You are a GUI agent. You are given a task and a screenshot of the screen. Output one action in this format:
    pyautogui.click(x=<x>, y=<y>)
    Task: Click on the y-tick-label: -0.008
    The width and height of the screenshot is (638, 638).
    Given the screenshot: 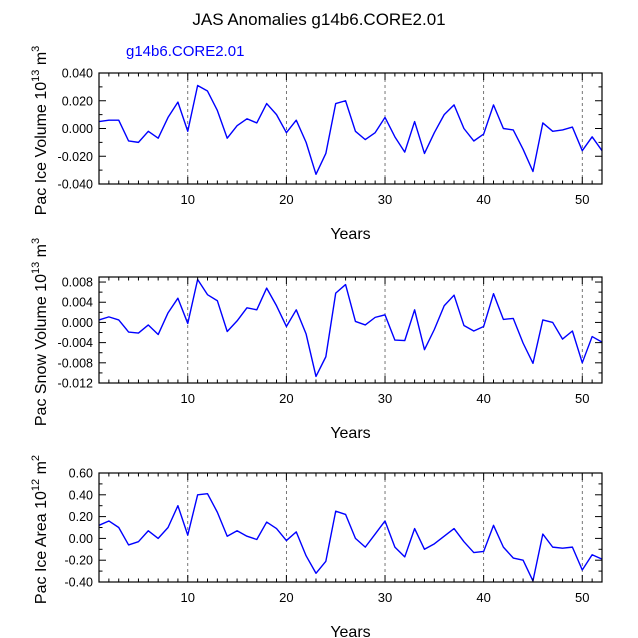 What is the action you would take?
    pyautogui.click(x=75, y=363)
    